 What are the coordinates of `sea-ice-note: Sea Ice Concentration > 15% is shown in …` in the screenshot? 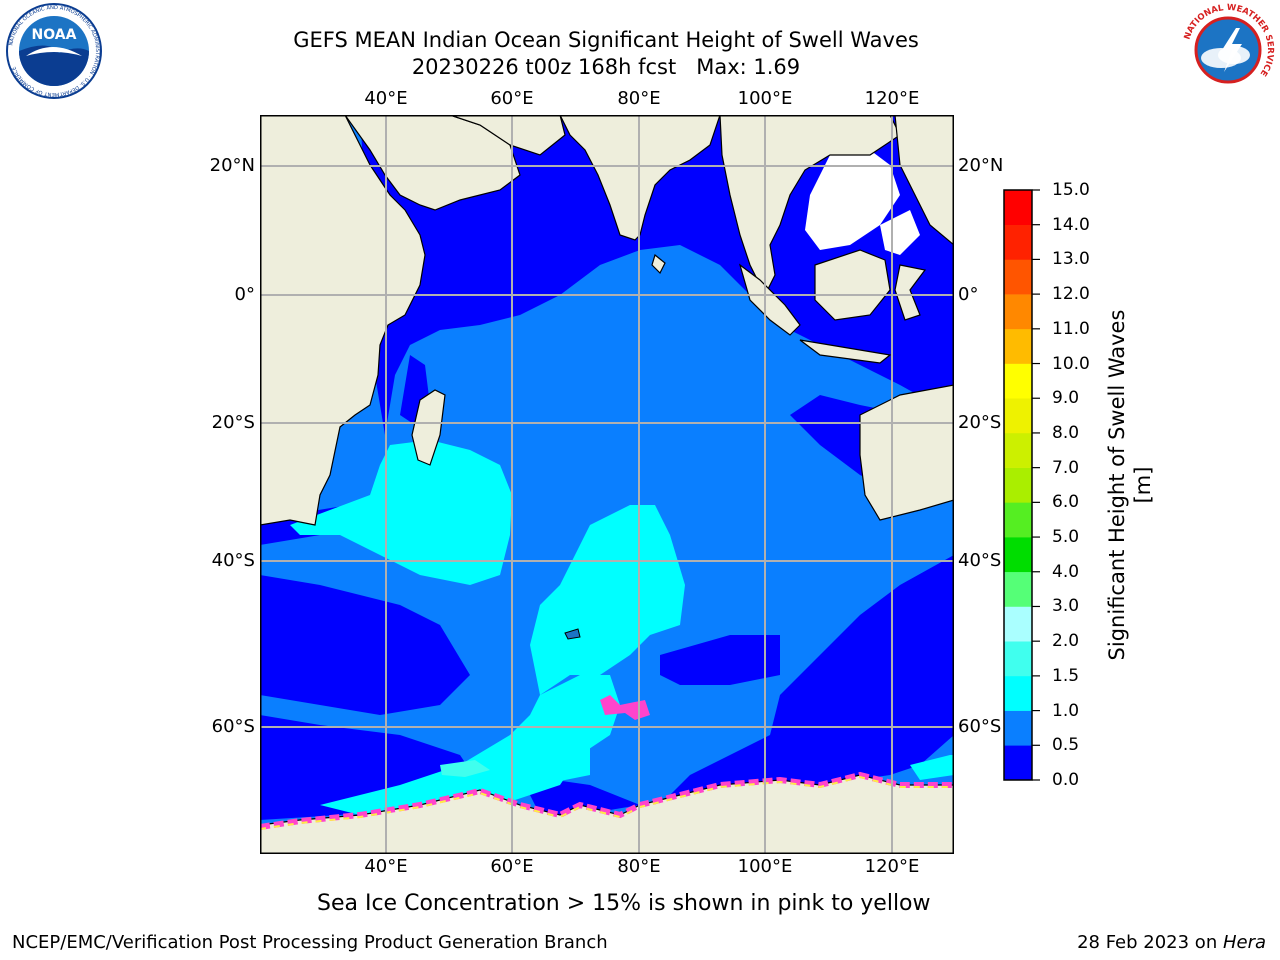 It's located at (624, 903).